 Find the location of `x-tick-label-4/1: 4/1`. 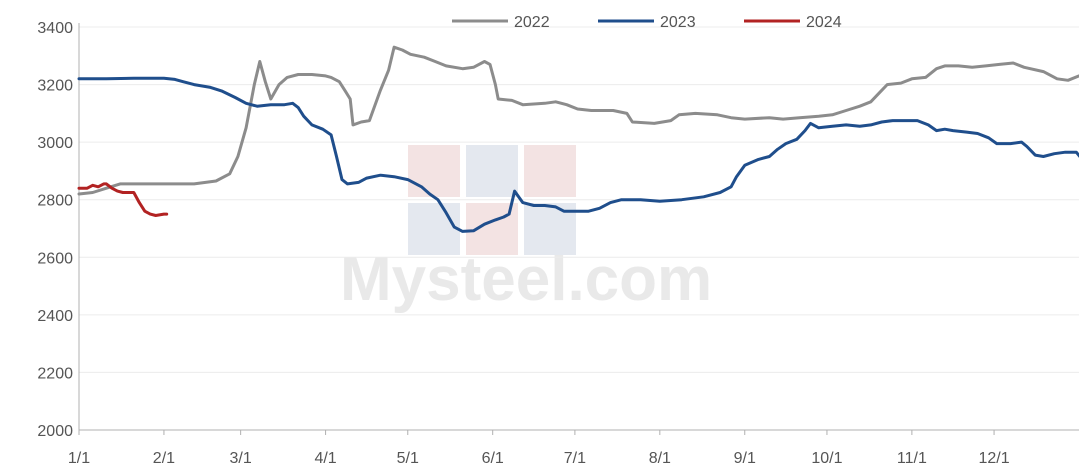

x-tick-label-4/1: 4/1 is located at coordinates (325, 458).